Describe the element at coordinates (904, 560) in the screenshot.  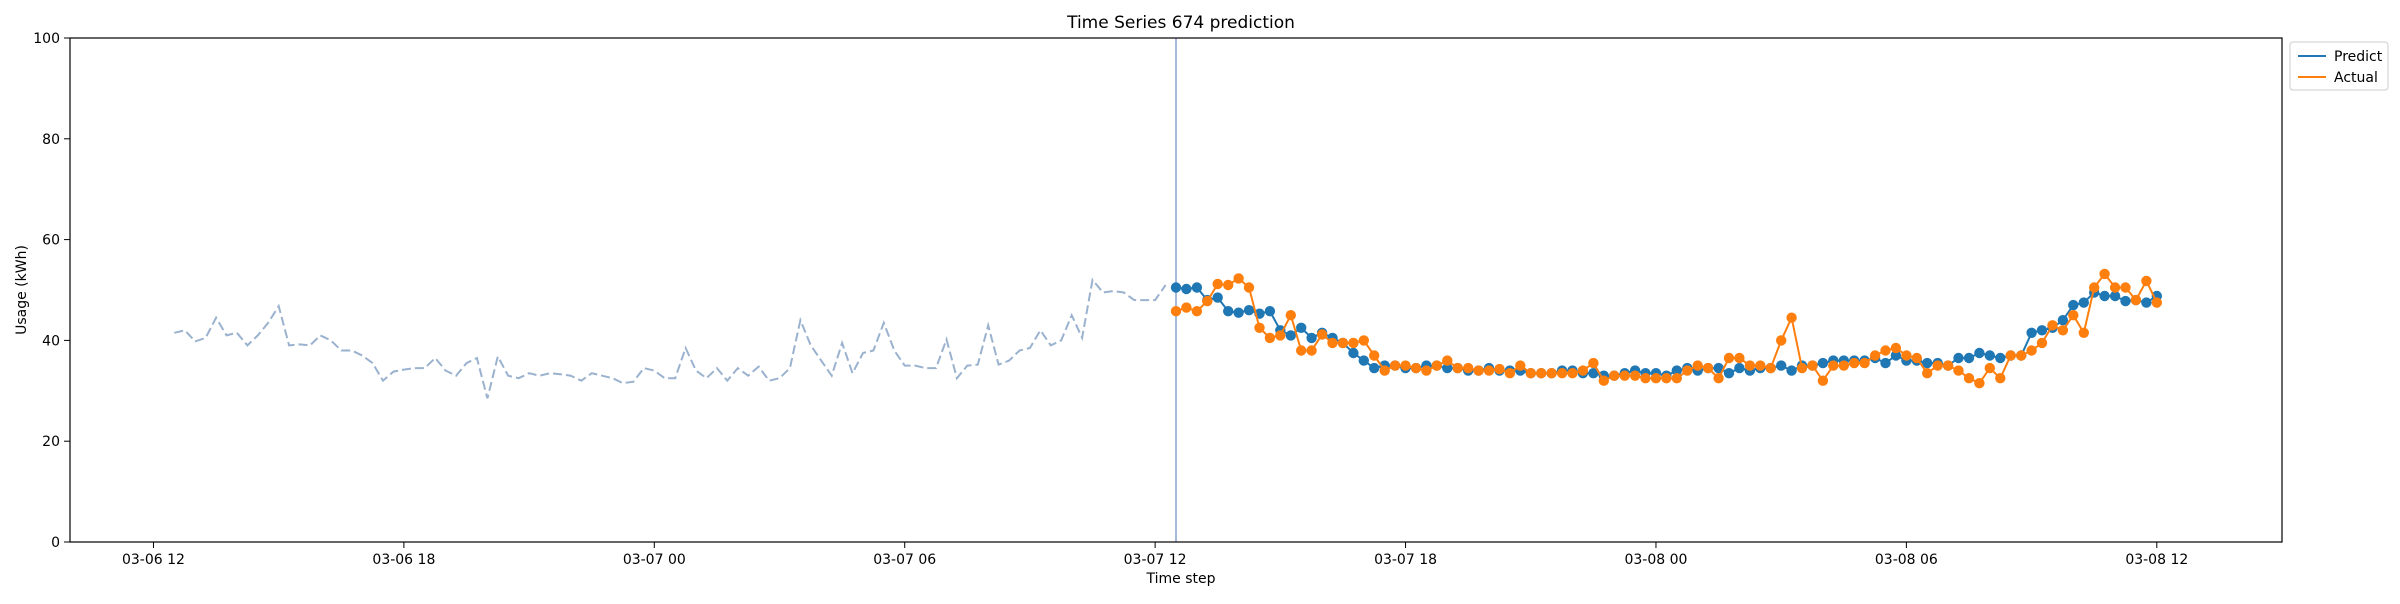
I see `x-tick-label: 03-07 06` at that location.